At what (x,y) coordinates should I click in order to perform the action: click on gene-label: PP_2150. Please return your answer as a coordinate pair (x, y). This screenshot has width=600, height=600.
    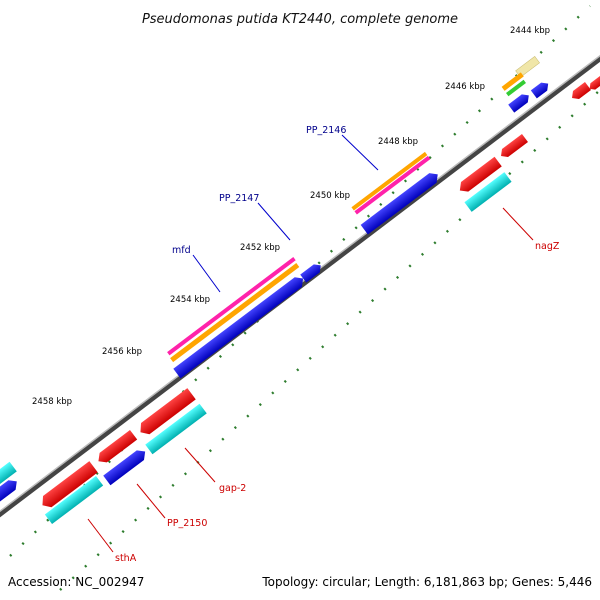
    Looking at the image, I should click on (187, 523).